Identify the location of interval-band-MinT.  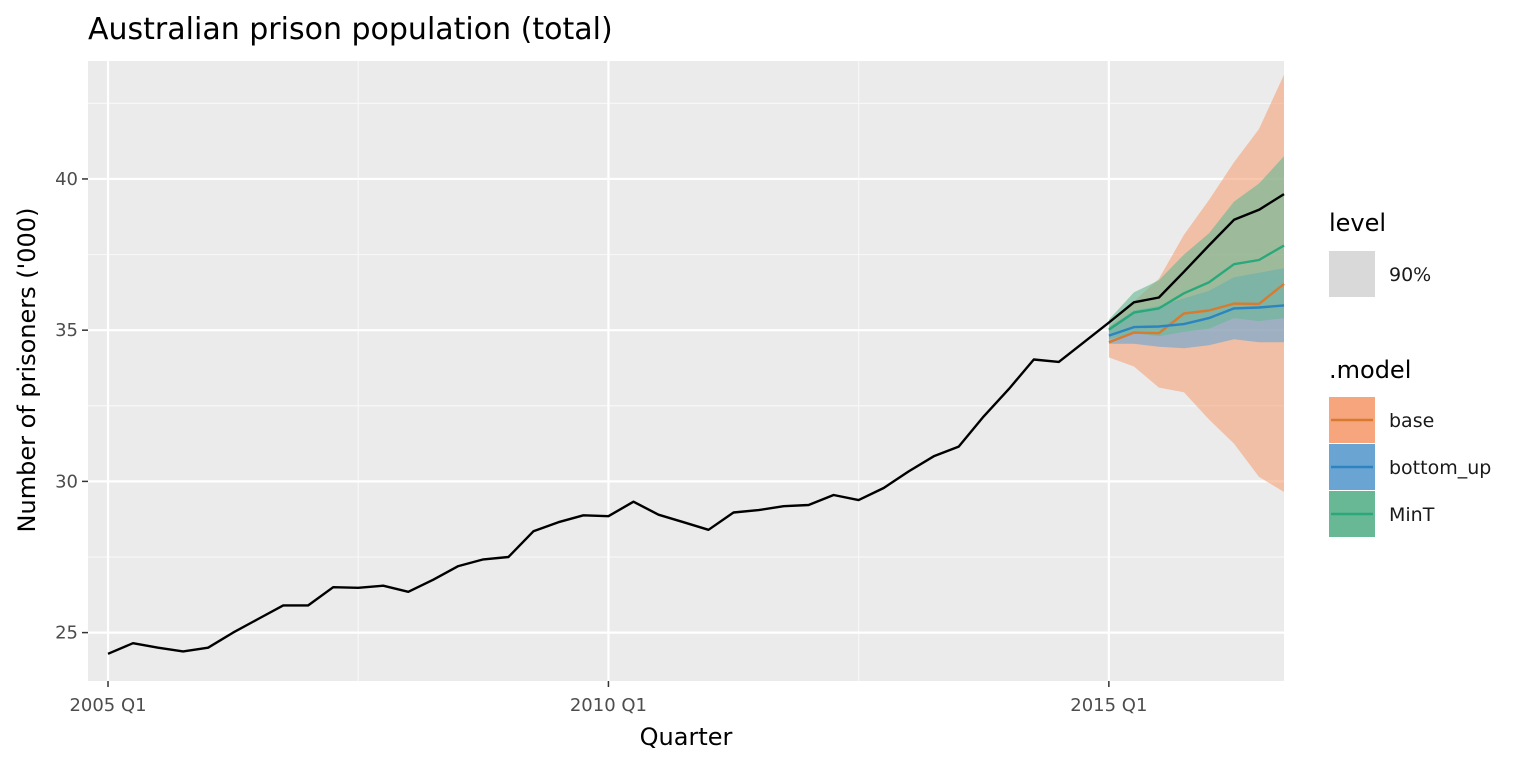
(1196, 248).